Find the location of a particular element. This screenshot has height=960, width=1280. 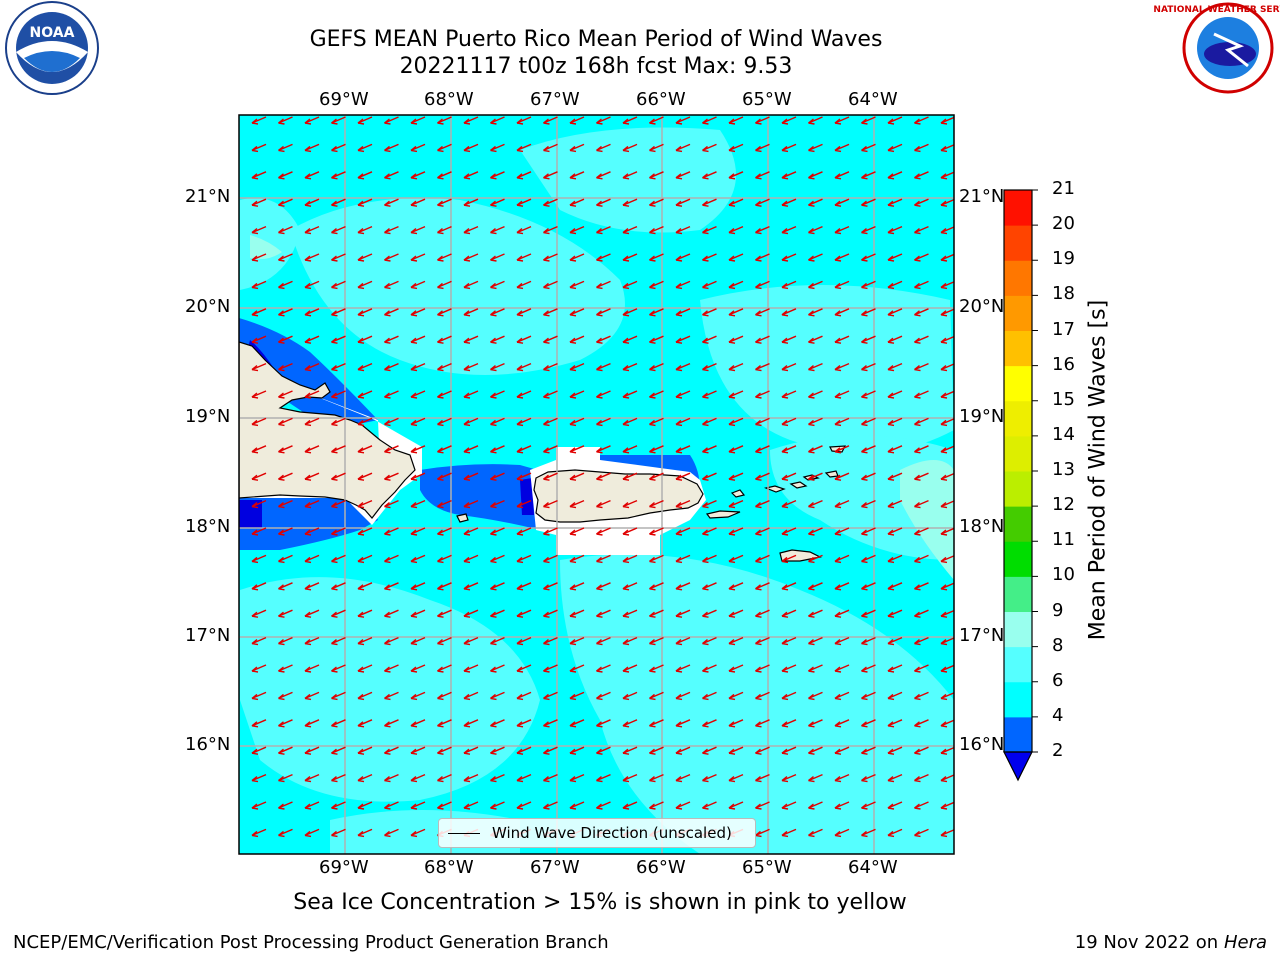

map-subtitle: 20221117 t00z 168h fcst Max: 9.53 is located at coordinates (596, 66).